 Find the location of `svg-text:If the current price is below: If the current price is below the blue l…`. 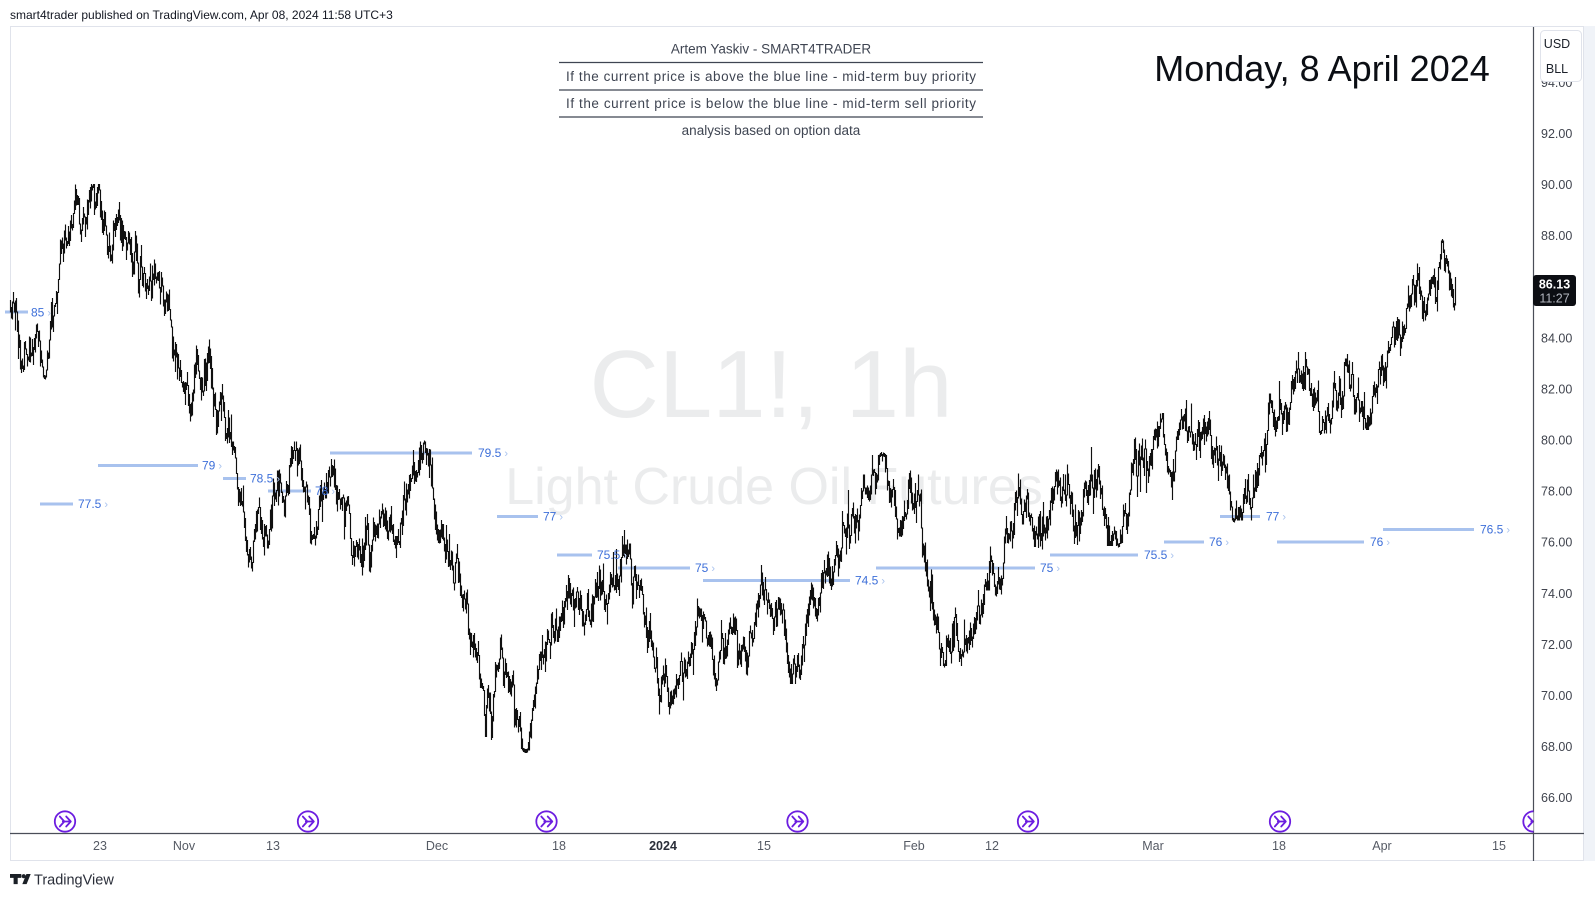

svg-text:If the current price is below: If the current price is below the blue l… is located at coordinates (771, 103).